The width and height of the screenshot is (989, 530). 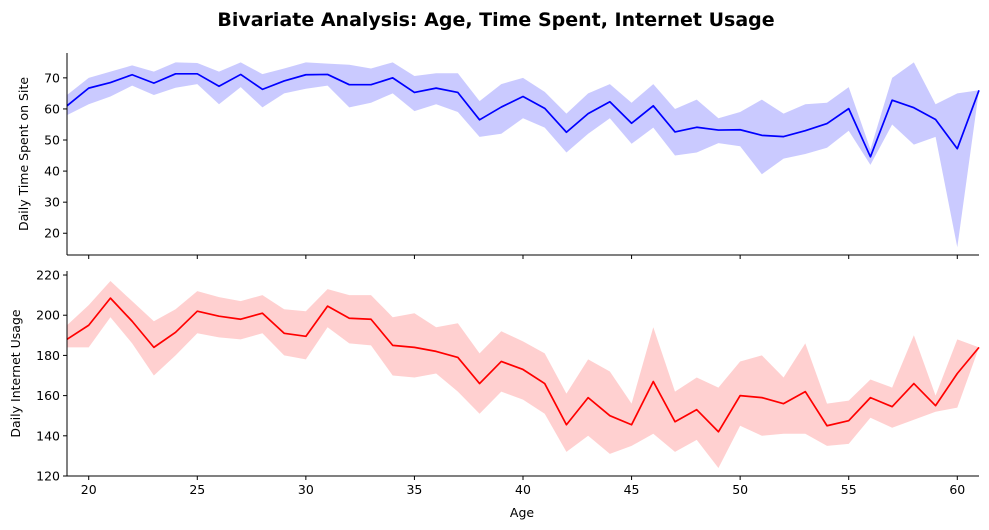 I want to click on y-tick-label-1: 200, so click(x=48, y=315).